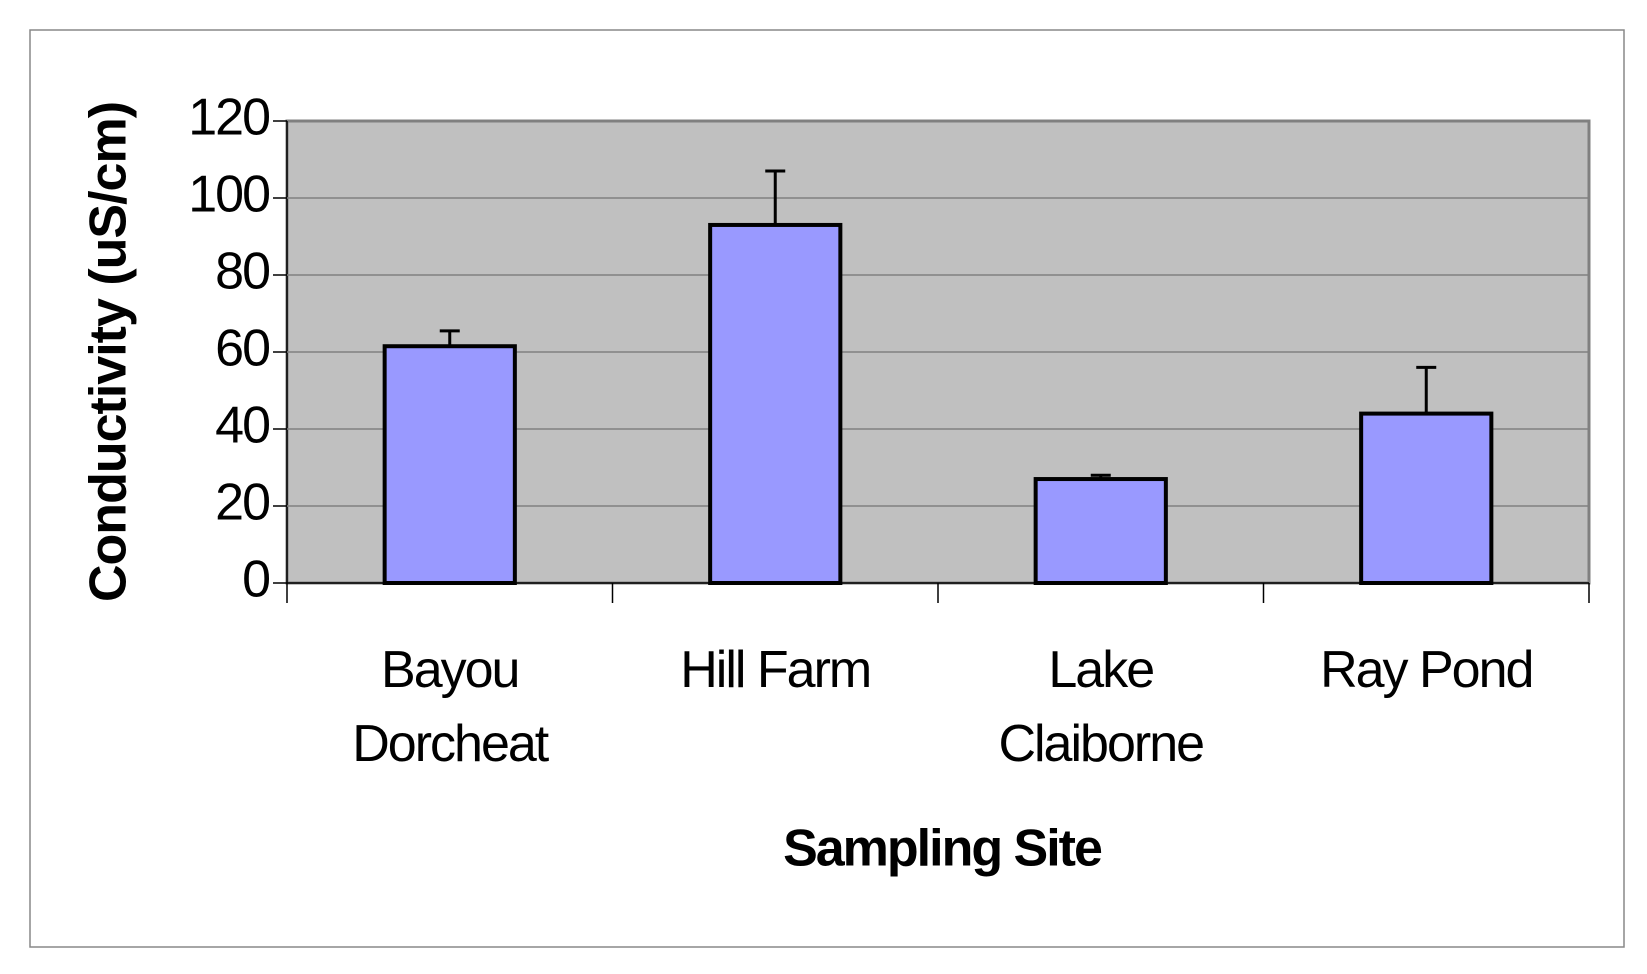 This screenshot has width=1647, height=974. I want to click on x-tick-label: Bayou Dorcheat, so click(450, 707).